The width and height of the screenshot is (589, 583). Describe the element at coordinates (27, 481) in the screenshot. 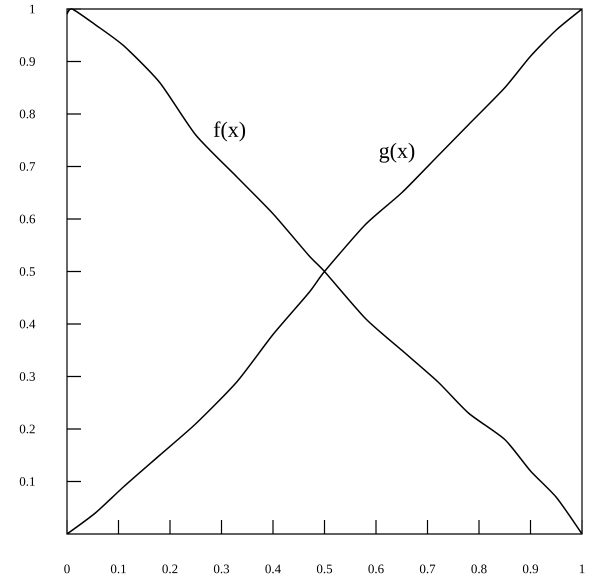

I see `y-tick-label: 0.1` at that location.